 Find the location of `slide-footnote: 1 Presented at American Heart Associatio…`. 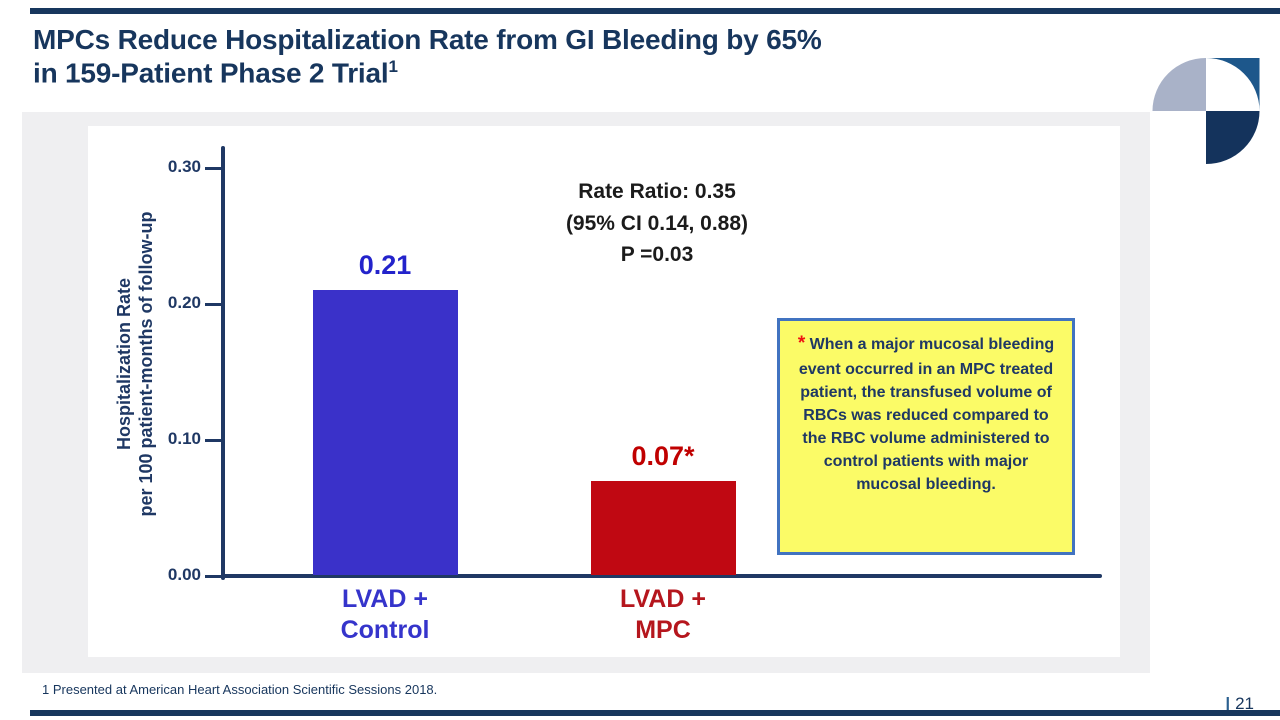

slide-footnote: 1 Presented at American Heart Associatio… is located at coordinates (240, 689).